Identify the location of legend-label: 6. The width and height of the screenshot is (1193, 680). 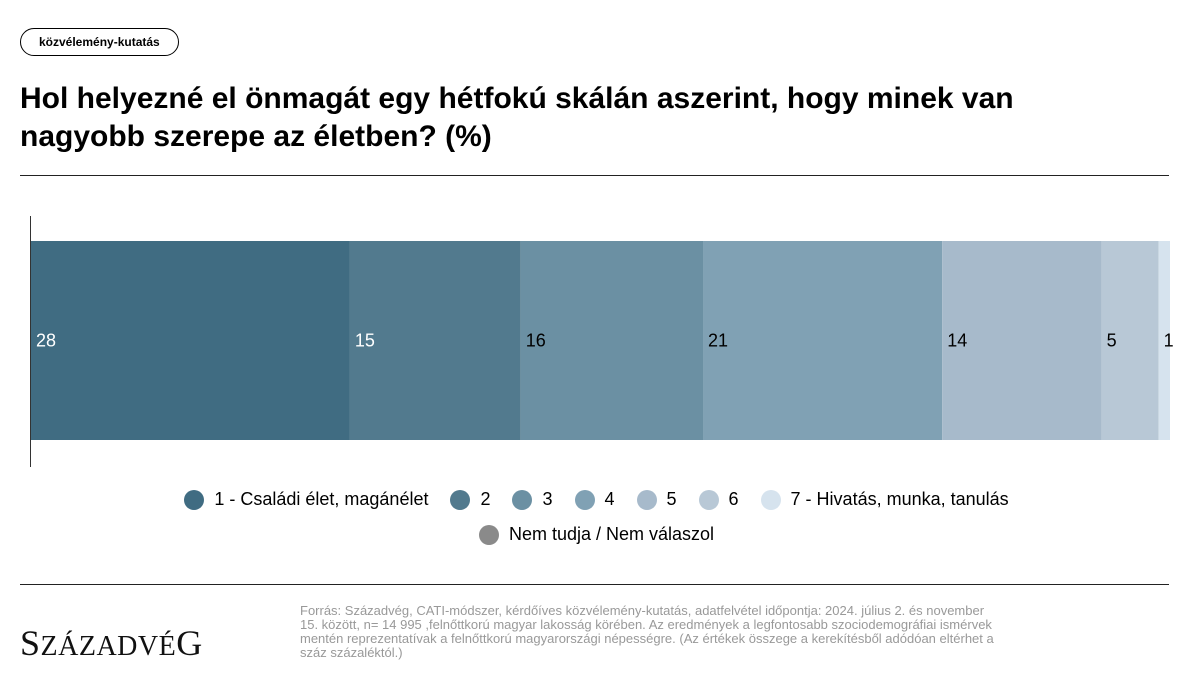
(733, 499).